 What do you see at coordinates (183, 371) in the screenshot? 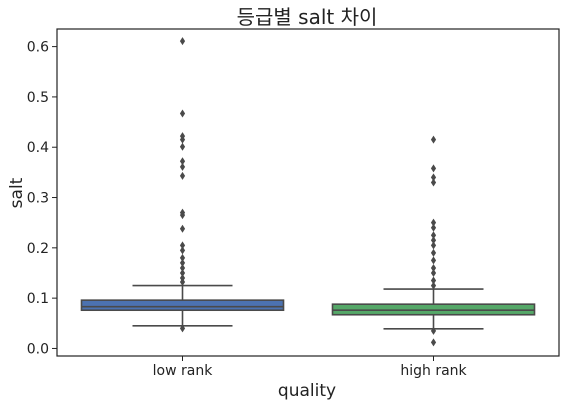
I see `x-tick-label: low rank` at bounding box center [183, 371].